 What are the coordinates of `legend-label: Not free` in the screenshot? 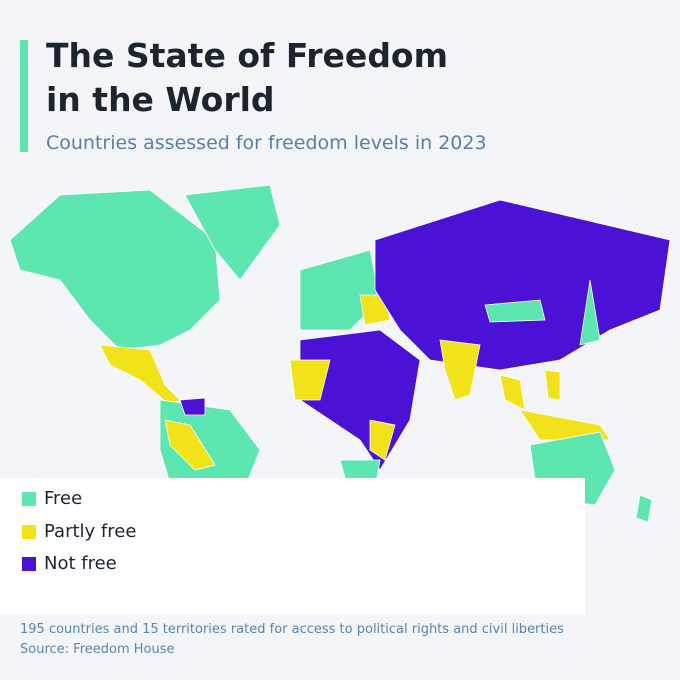 It's located at (80, 563).